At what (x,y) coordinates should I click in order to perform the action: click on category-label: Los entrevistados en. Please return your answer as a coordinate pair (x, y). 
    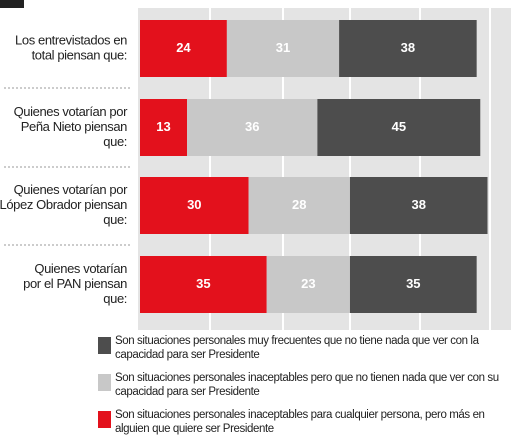
    Looking at the image, I should click on (71, 39).